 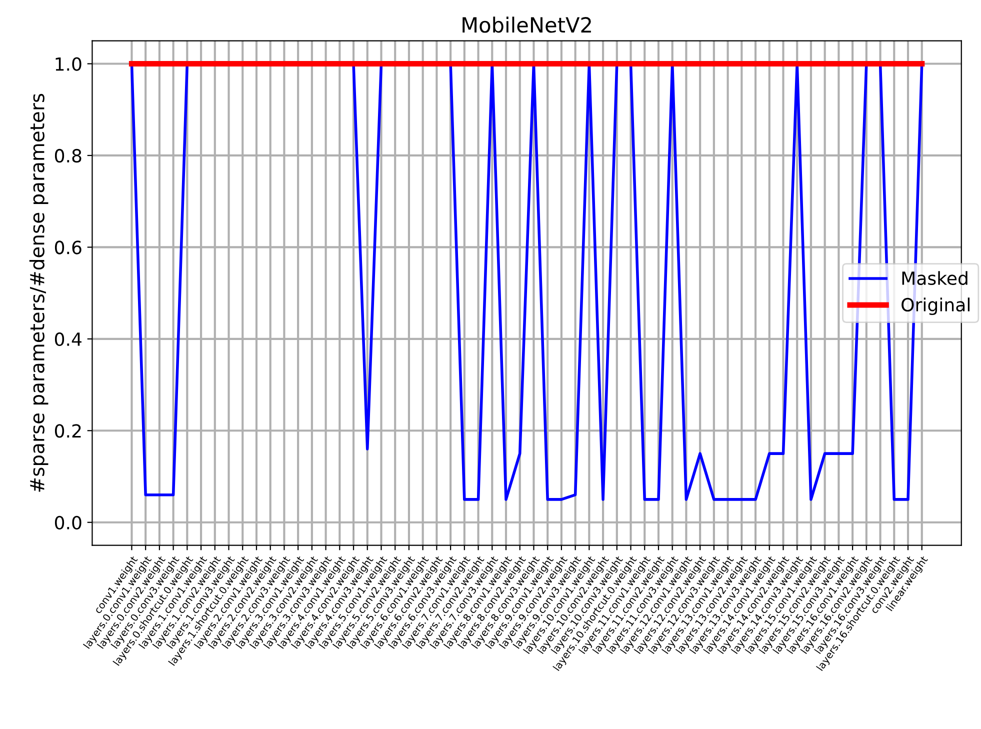 I want to click on chart-title: MobileNetV2, so click(x=526, y=24).